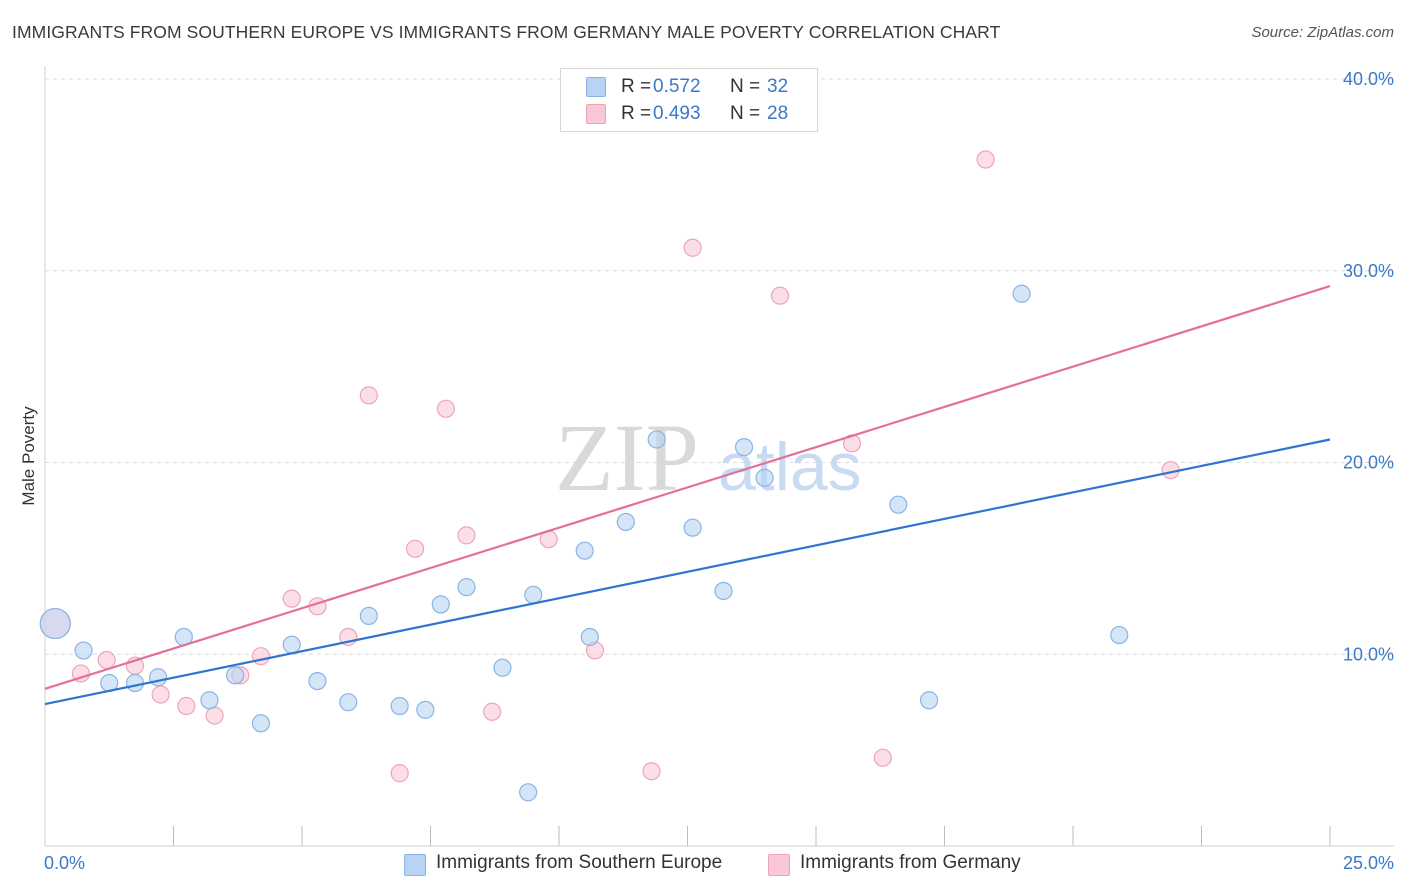  What do you see at coordinates (778, 86) in the screenshot?
I see `legend-n-value: 32` at bounding box center [778, 86].